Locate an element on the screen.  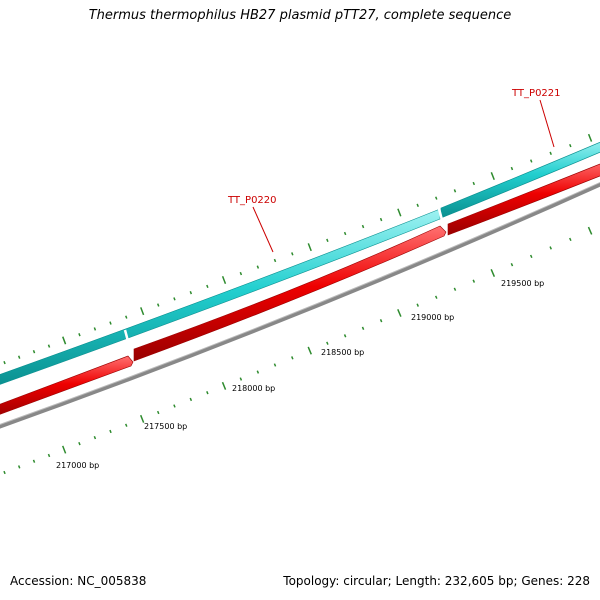
position-label: 217500 bp is located at coordinates (165, 426).